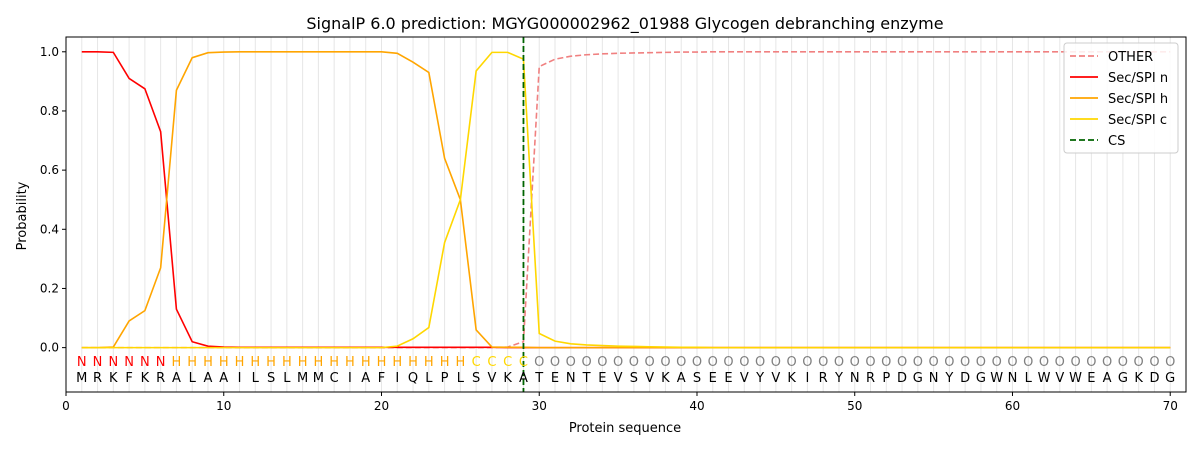 Image resolution: width=1200 pixels, height=454 pixels. Describe the element at coordinates (854, 406) in the screenshot. I see `x-tick-label: 50` at that location.